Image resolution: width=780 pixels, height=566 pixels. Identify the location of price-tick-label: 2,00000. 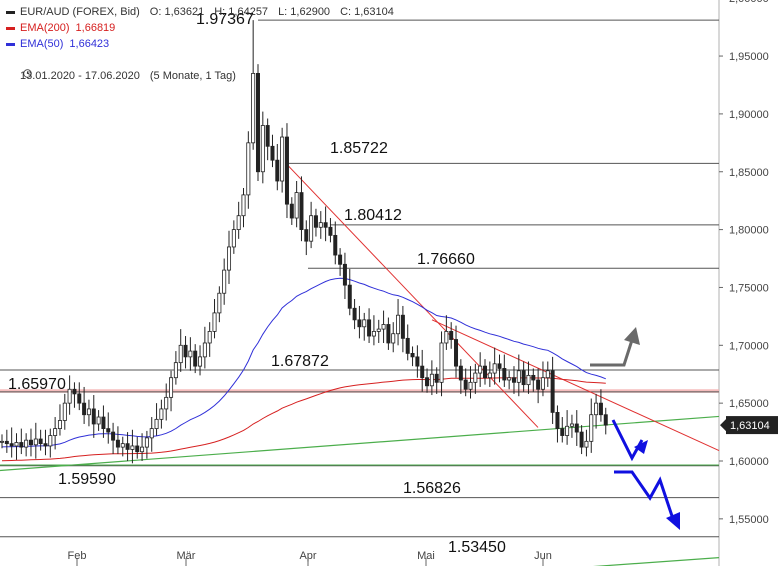
(749, 2).